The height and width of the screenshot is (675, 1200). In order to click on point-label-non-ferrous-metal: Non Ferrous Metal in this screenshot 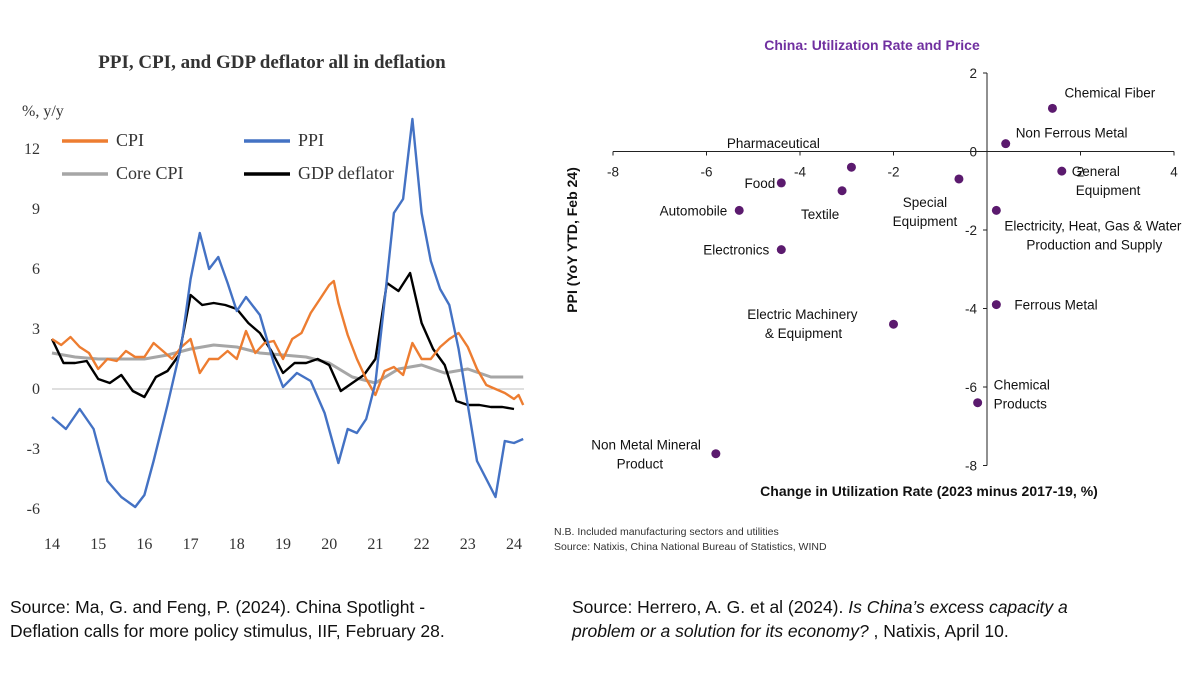, I will do `click(1072, 133)`.